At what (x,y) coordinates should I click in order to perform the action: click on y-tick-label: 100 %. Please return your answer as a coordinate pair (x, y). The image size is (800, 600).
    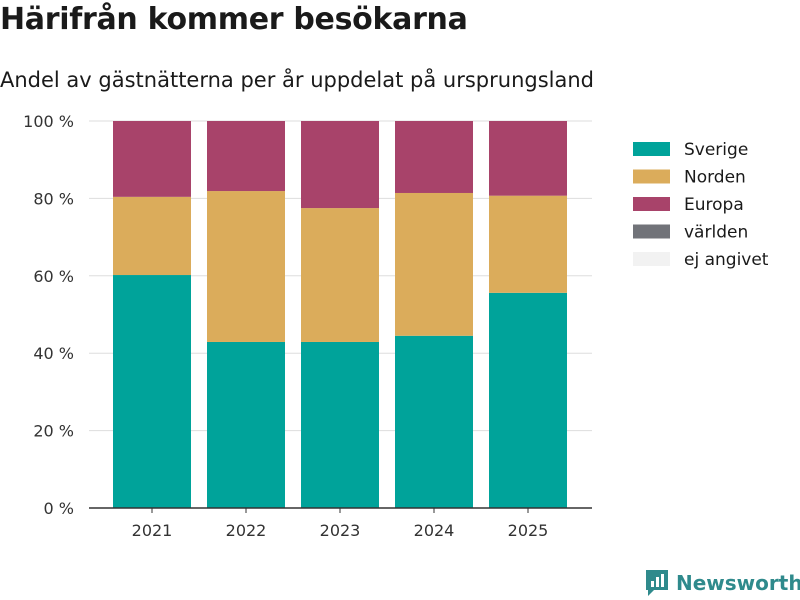
    Looking at the image, I should click on (48, 121).